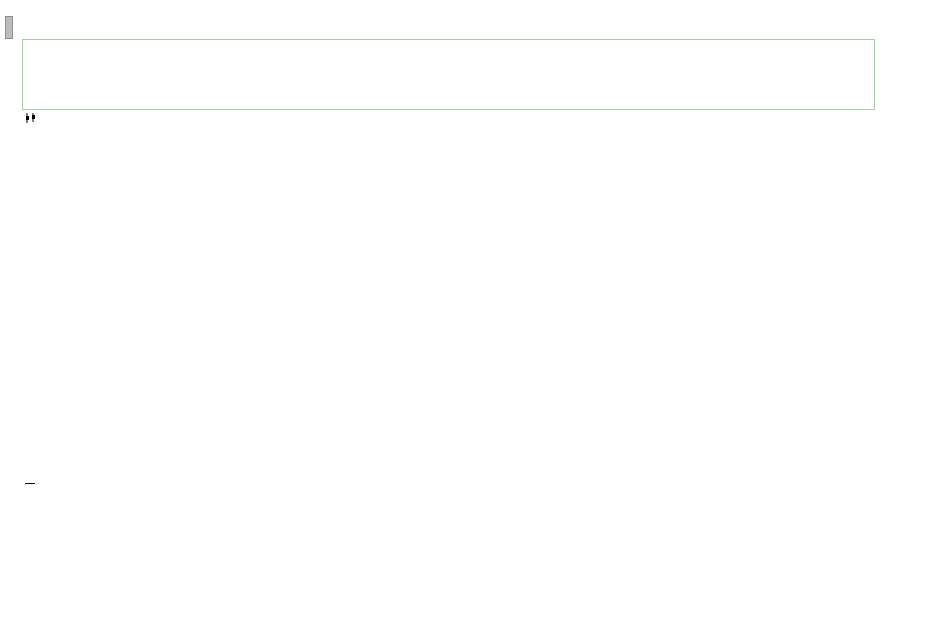 Image resolution: width=926 pixels, height=623 pixels. What do you see at coordinates (9, 27) in the screenshot?
I see `drag-handle` at bounding box center [9, 27].